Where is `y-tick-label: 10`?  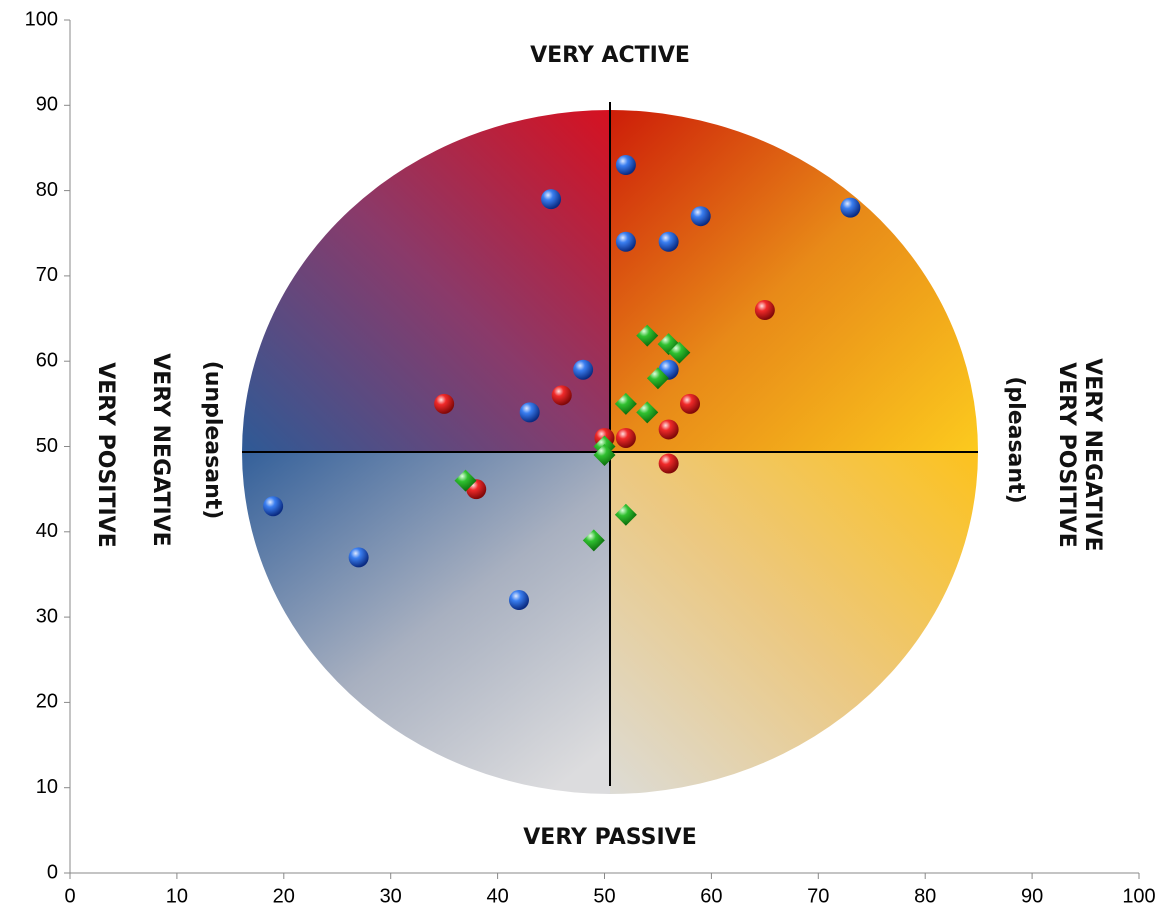
y-tick-label: 10 is located at coordinates (47, 787).